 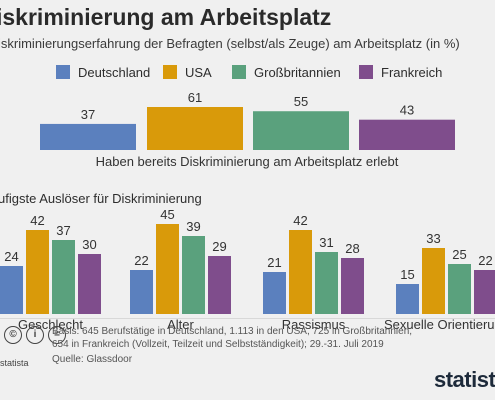 I want to click on bar-value-label: 25, so click(x=459, y=254).